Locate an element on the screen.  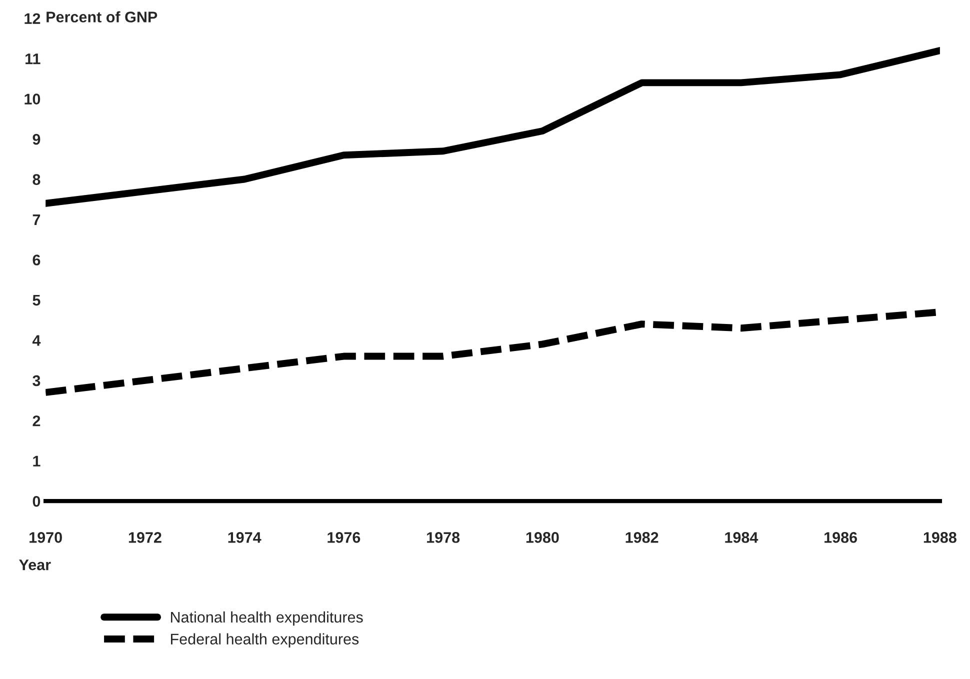
x-axis-title: Year is located at coordinates (35, 565).